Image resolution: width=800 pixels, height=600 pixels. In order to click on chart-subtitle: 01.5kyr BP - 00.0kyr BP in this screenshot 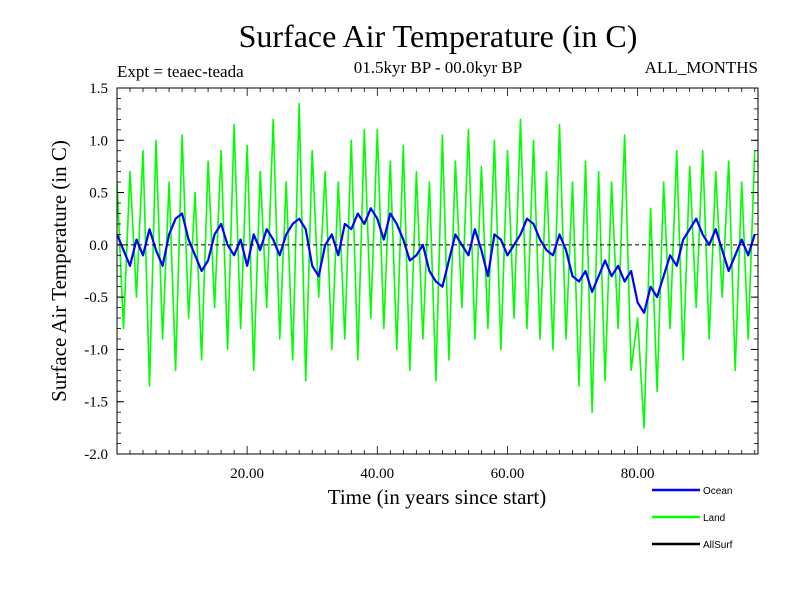, I will do `click(438, 67)`.